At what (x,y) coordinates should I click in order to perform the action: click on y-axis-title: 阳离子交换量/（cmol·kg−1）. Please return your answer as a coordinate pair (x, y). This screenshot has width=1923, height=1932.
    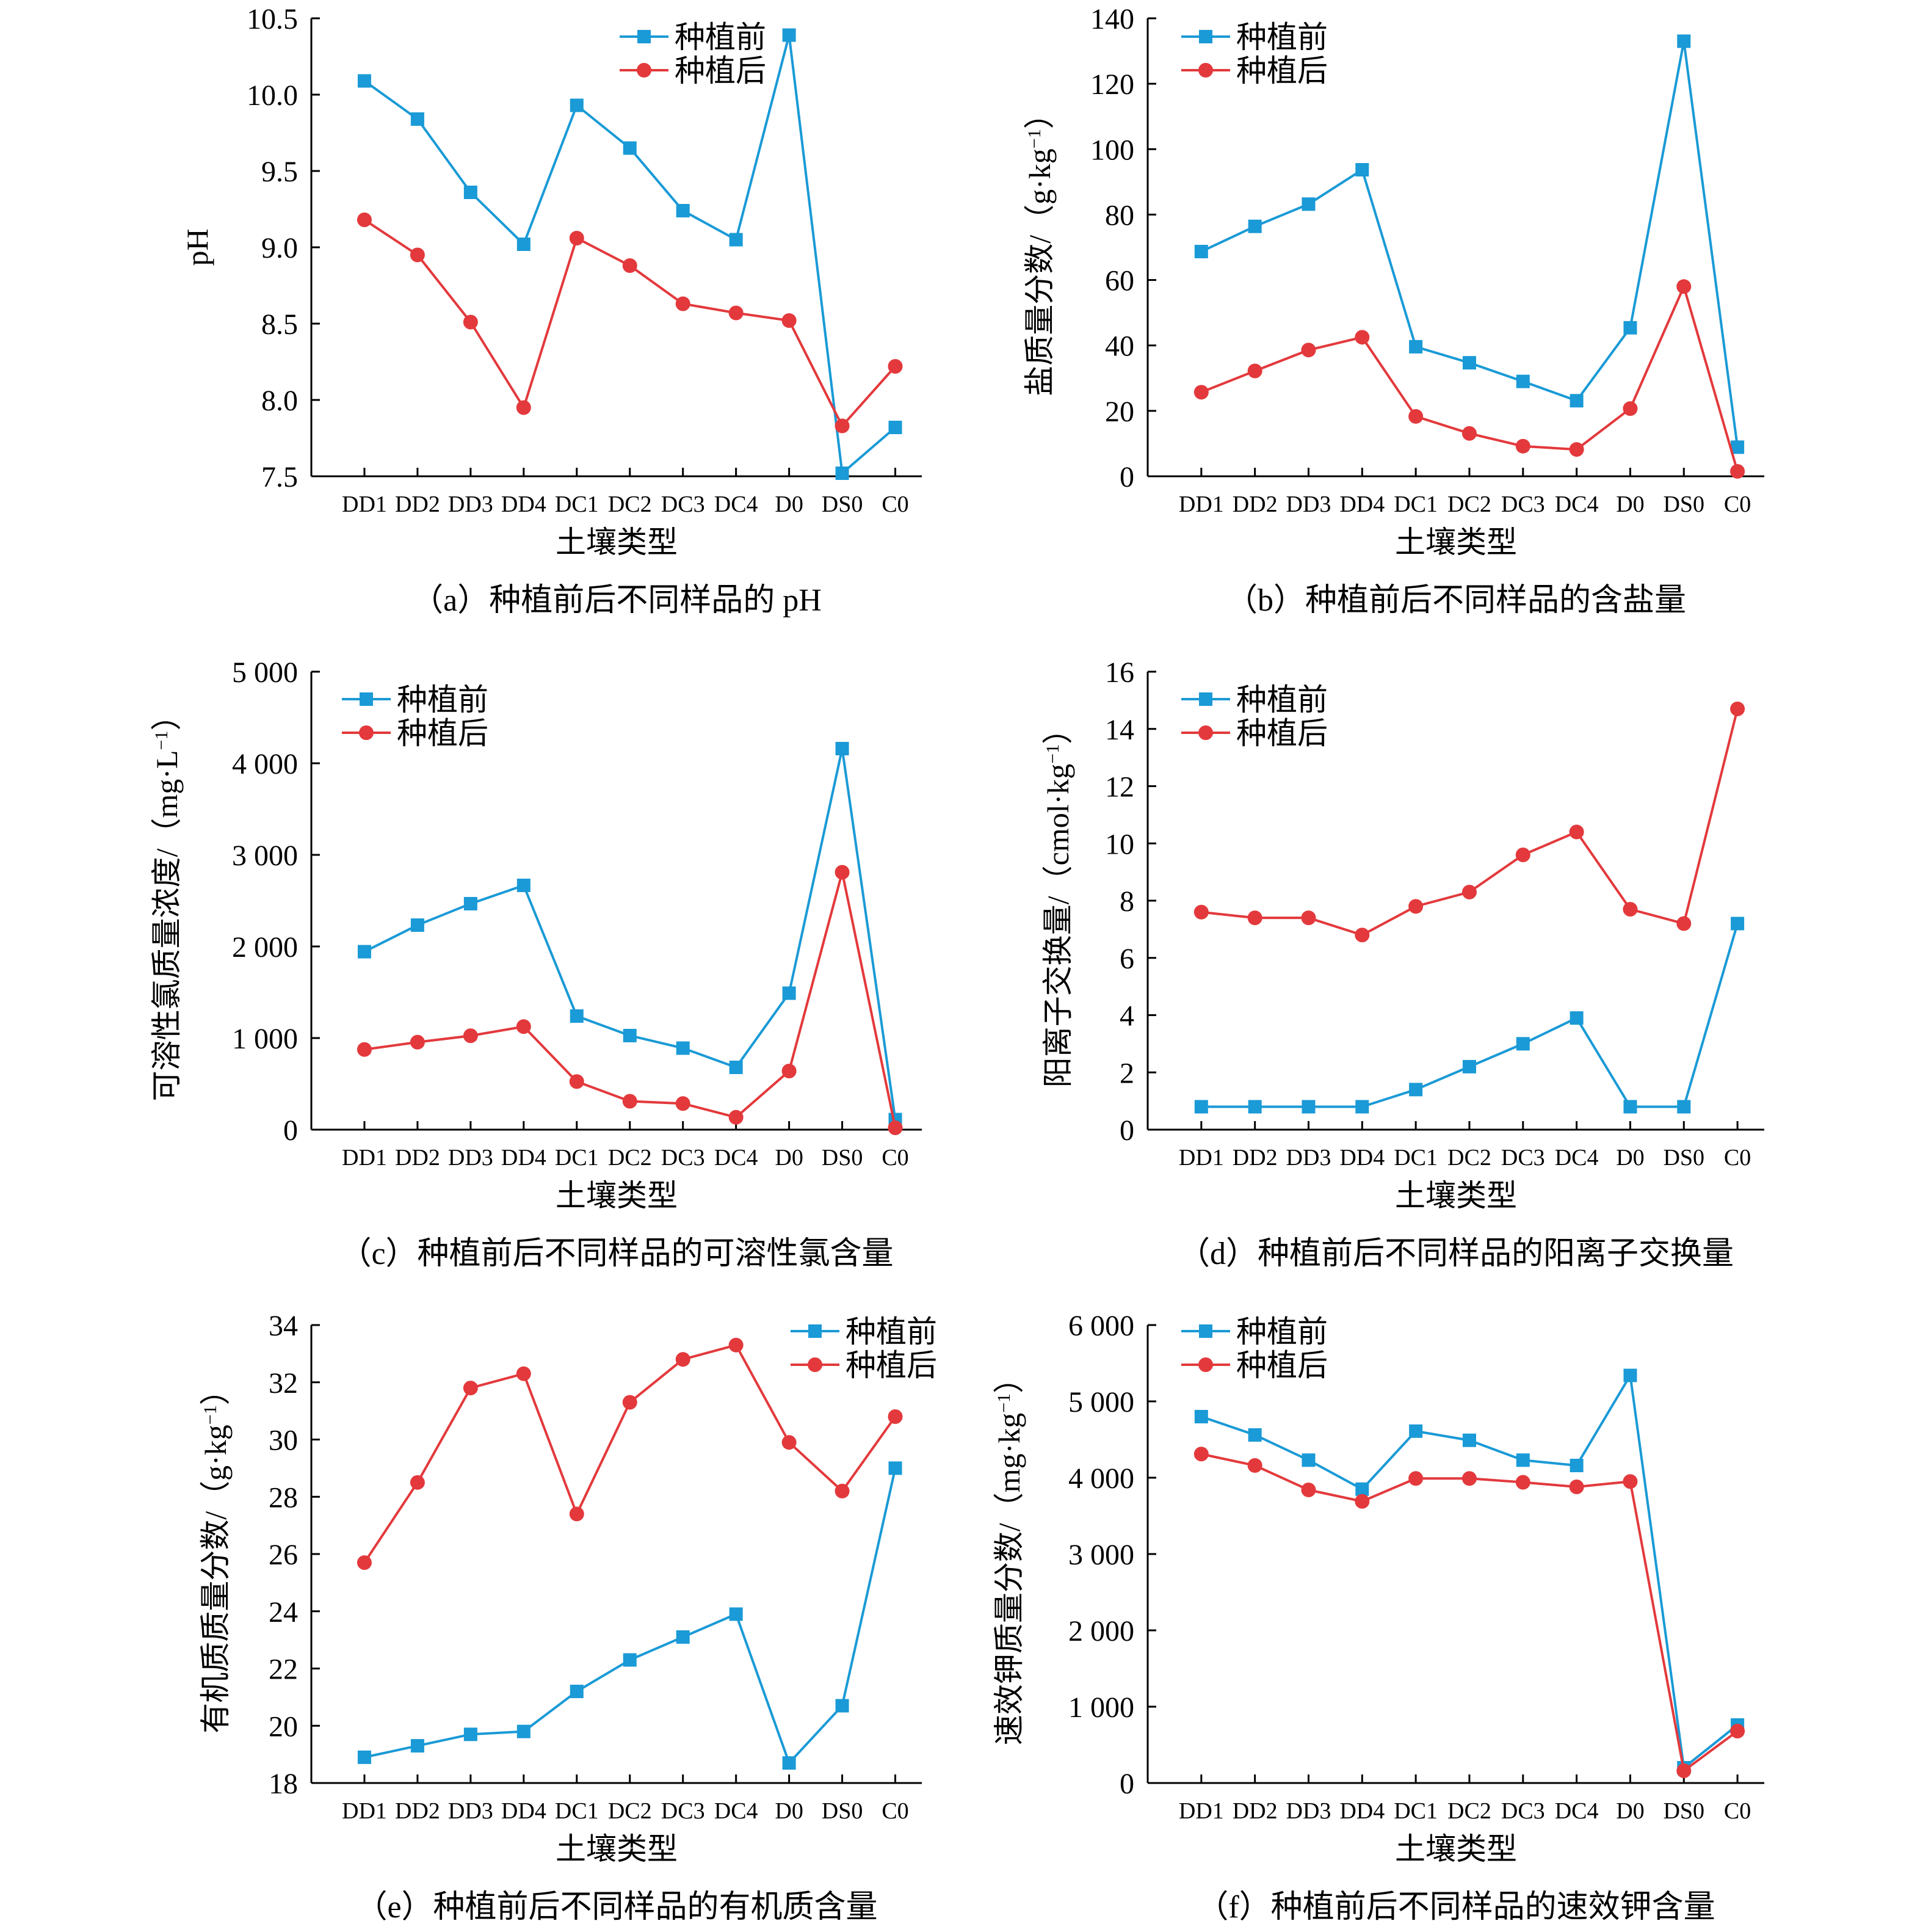
    Looking at the image, I should click on (1058, 901).